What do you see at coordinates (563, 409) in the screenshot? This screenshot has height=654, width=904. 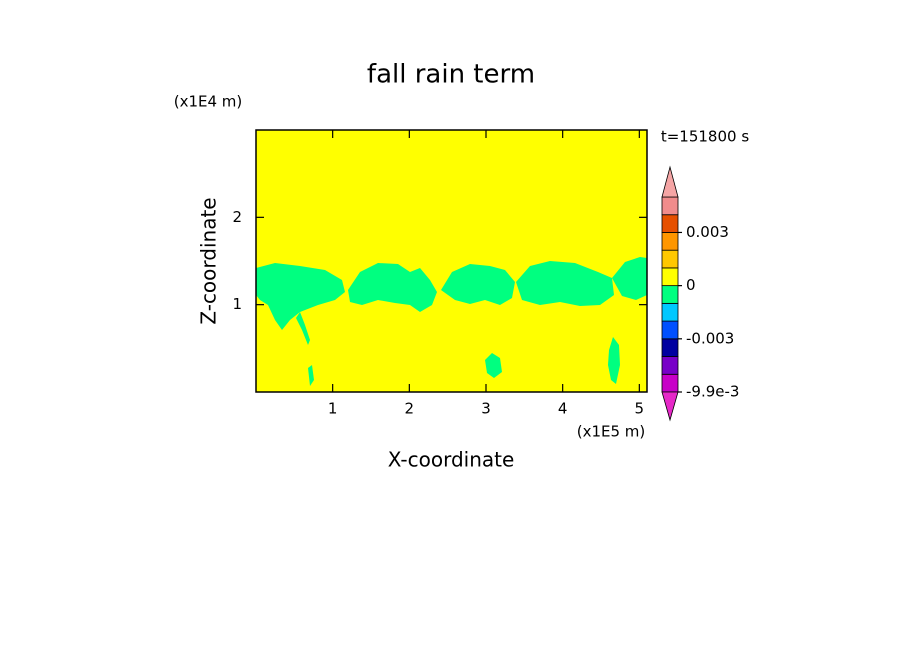 I see `x-tick-label: 4` at bounding box center [563, 409].